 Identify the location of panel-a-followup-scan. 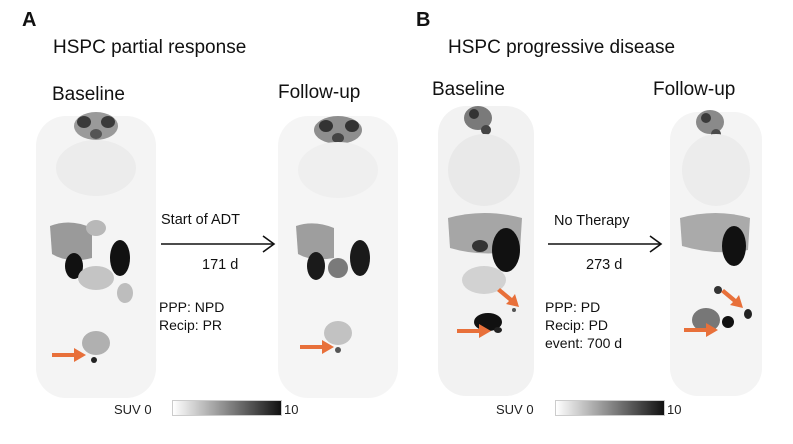
(338, 257).